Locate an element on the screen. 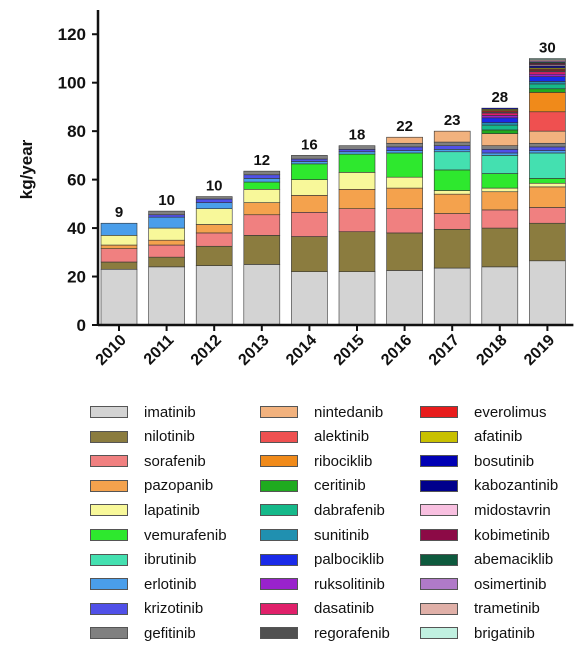 The width and height of the screenshot is (585, 646). bar-segment-vemurafenib-2015 is located at coordinates (357, 163).